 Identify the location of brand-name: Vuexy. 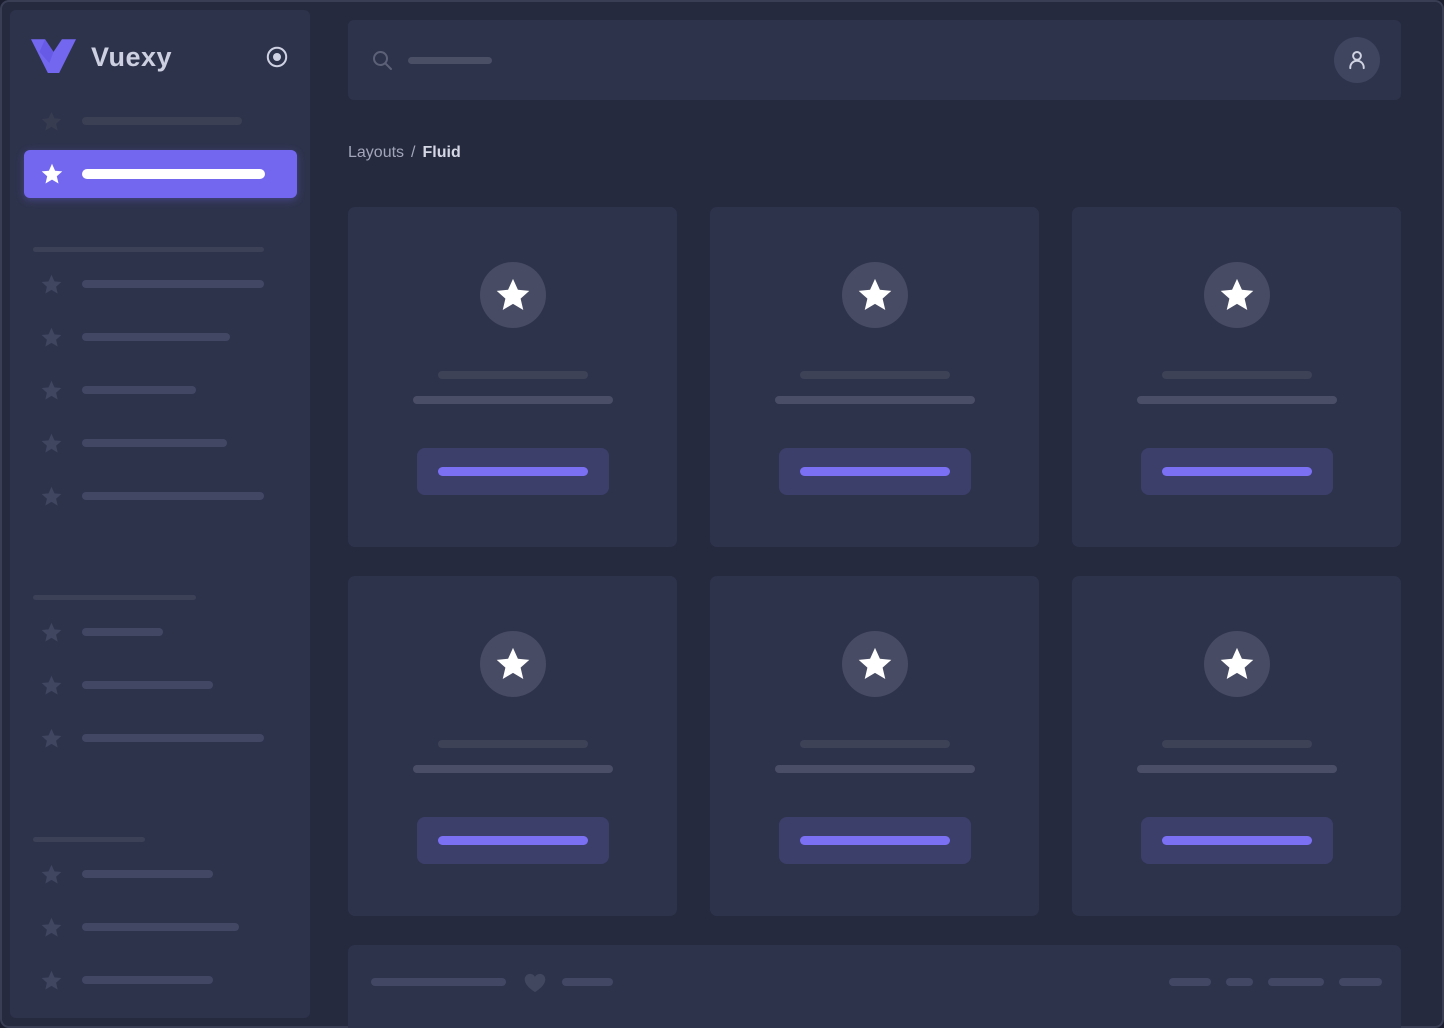
(132, 56).